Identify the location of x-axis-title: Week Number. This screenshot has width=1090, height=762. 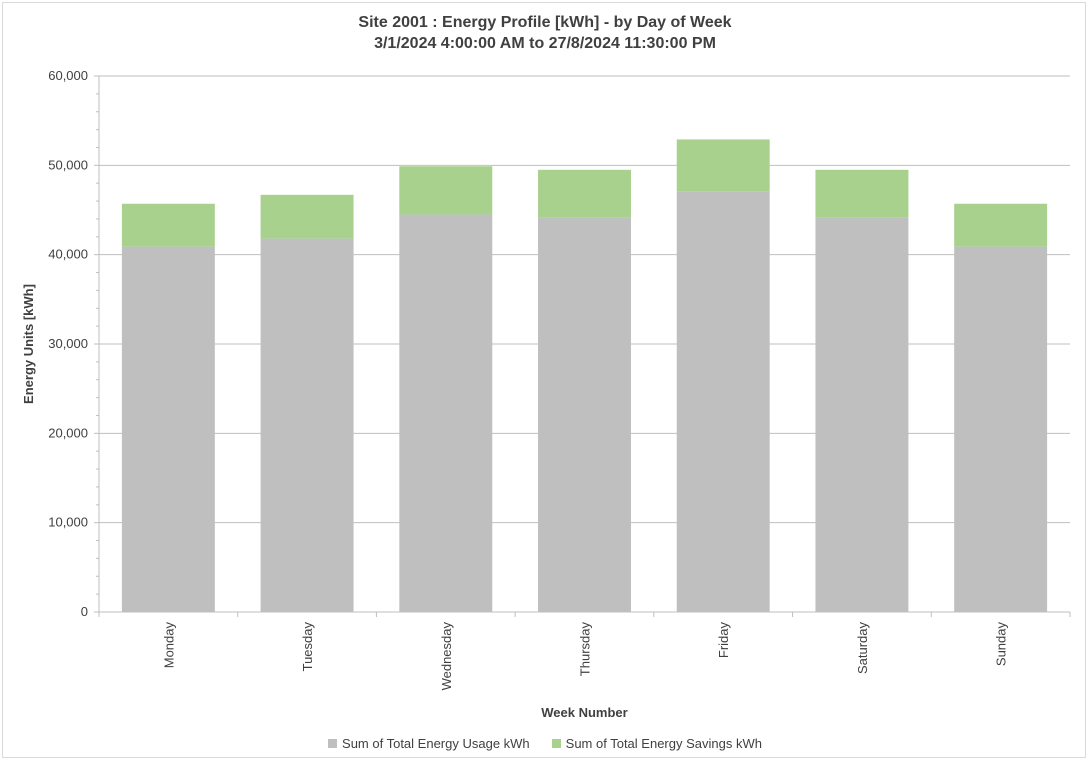
(584, 712).